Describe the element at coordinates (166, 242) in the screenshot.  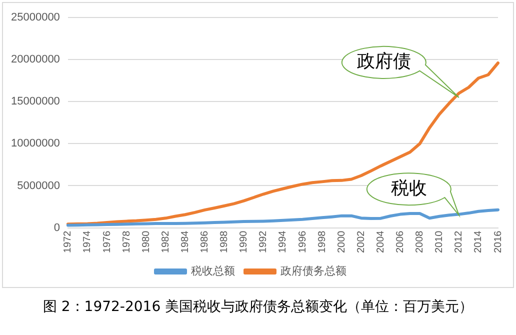
I see `x-tick-label: 1982` at that location.